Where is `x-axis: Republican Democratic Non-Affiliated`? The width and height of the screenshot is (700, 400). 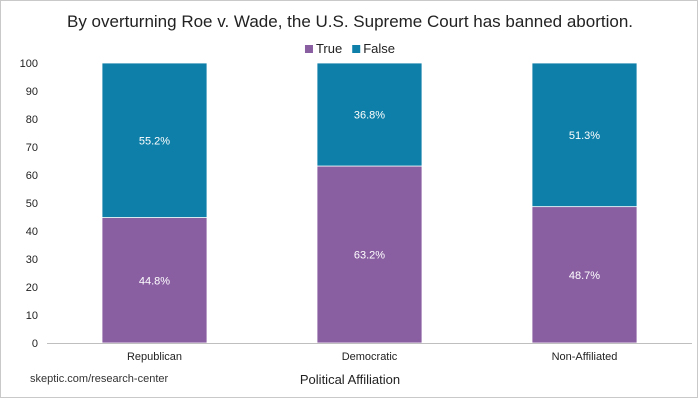
x-axis: Republican Democratic Non-Affiliated is located at coordinates (369, 353).